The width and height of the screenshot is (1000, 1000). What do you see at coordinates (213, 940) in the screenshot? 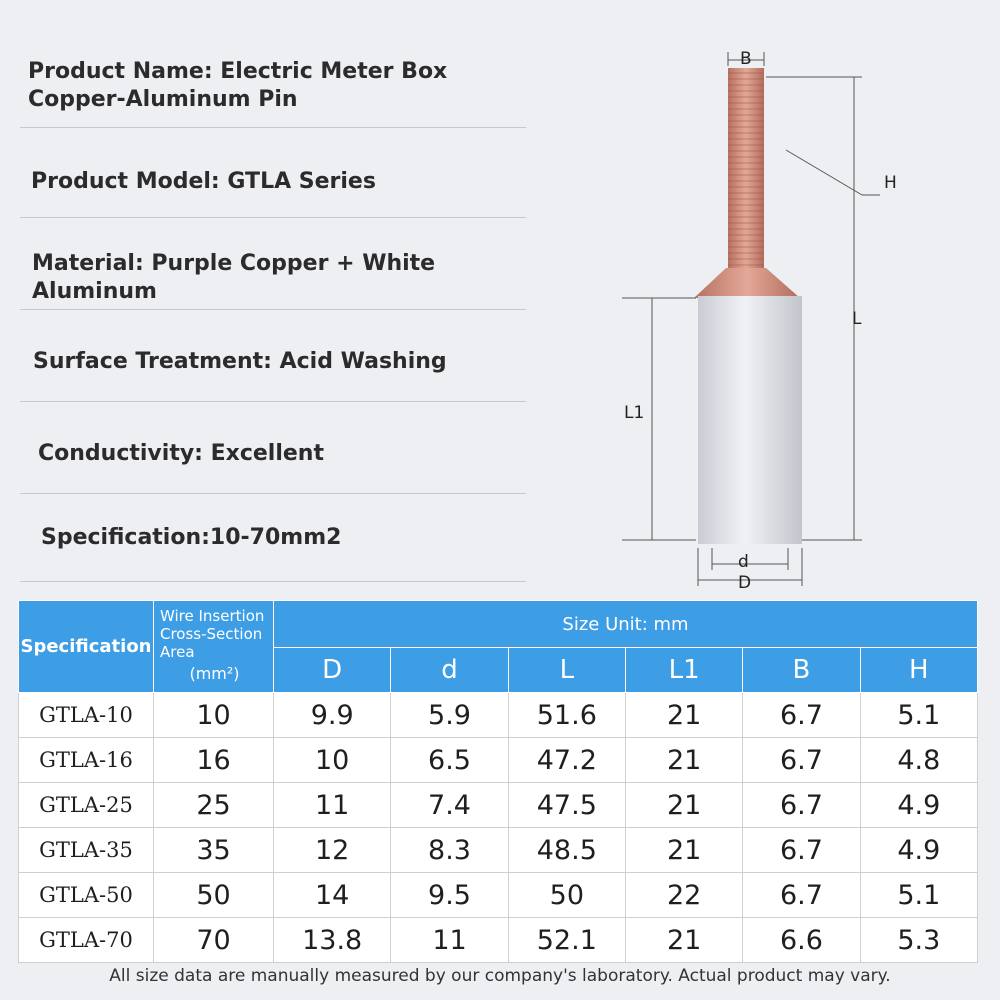
I see `cell-area: 70` at bounding box center [213, 940].